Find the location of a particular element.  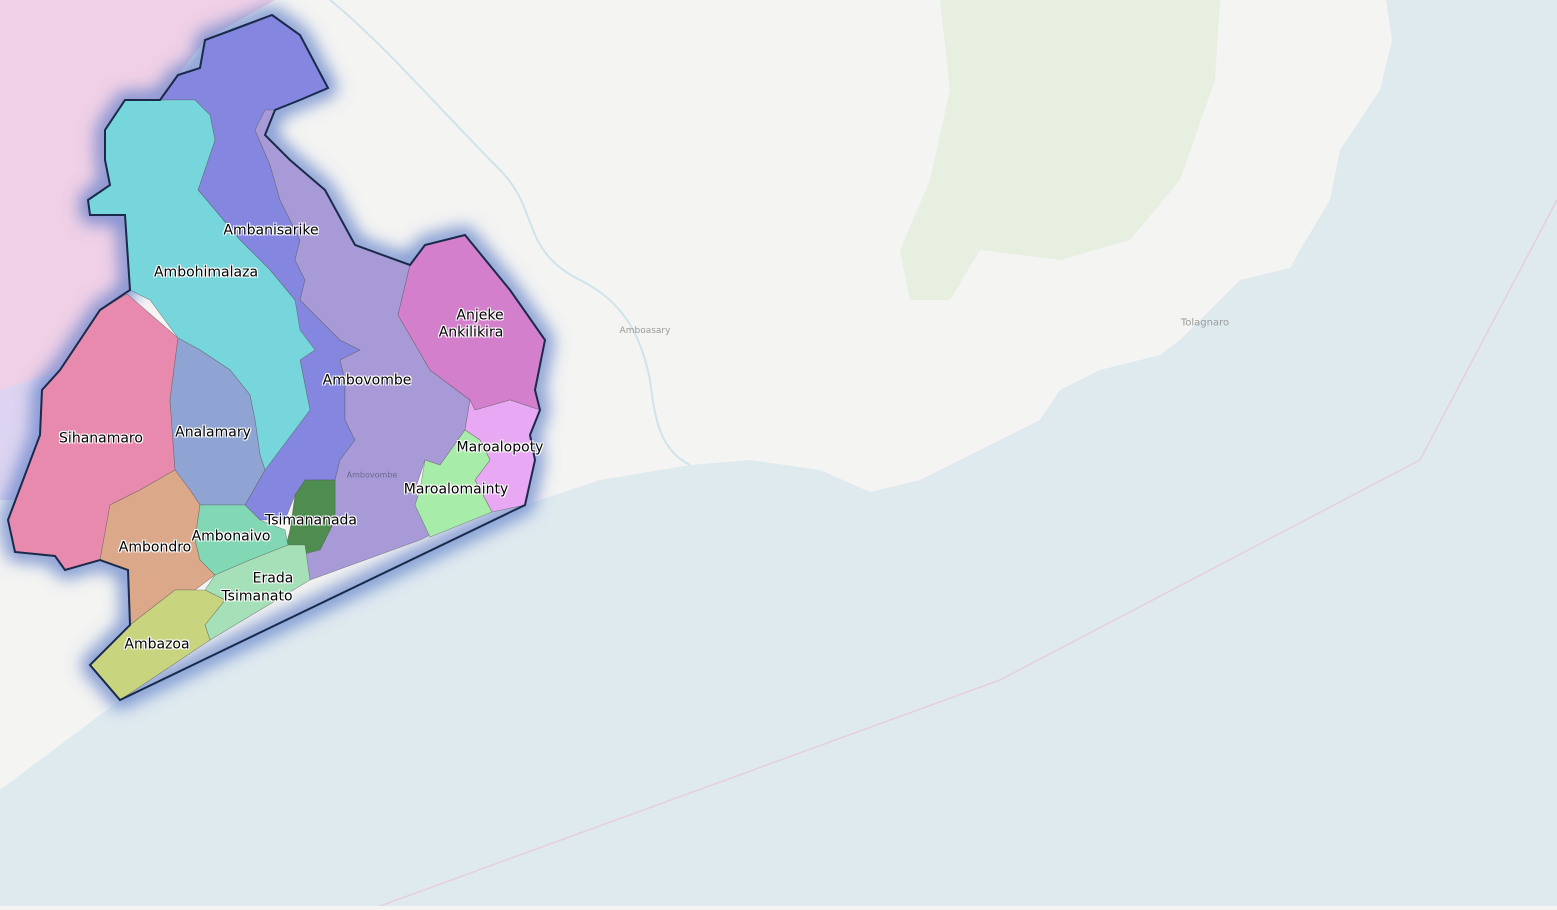

label-ambondro: Ambondro is located at coordinates (155, 547).